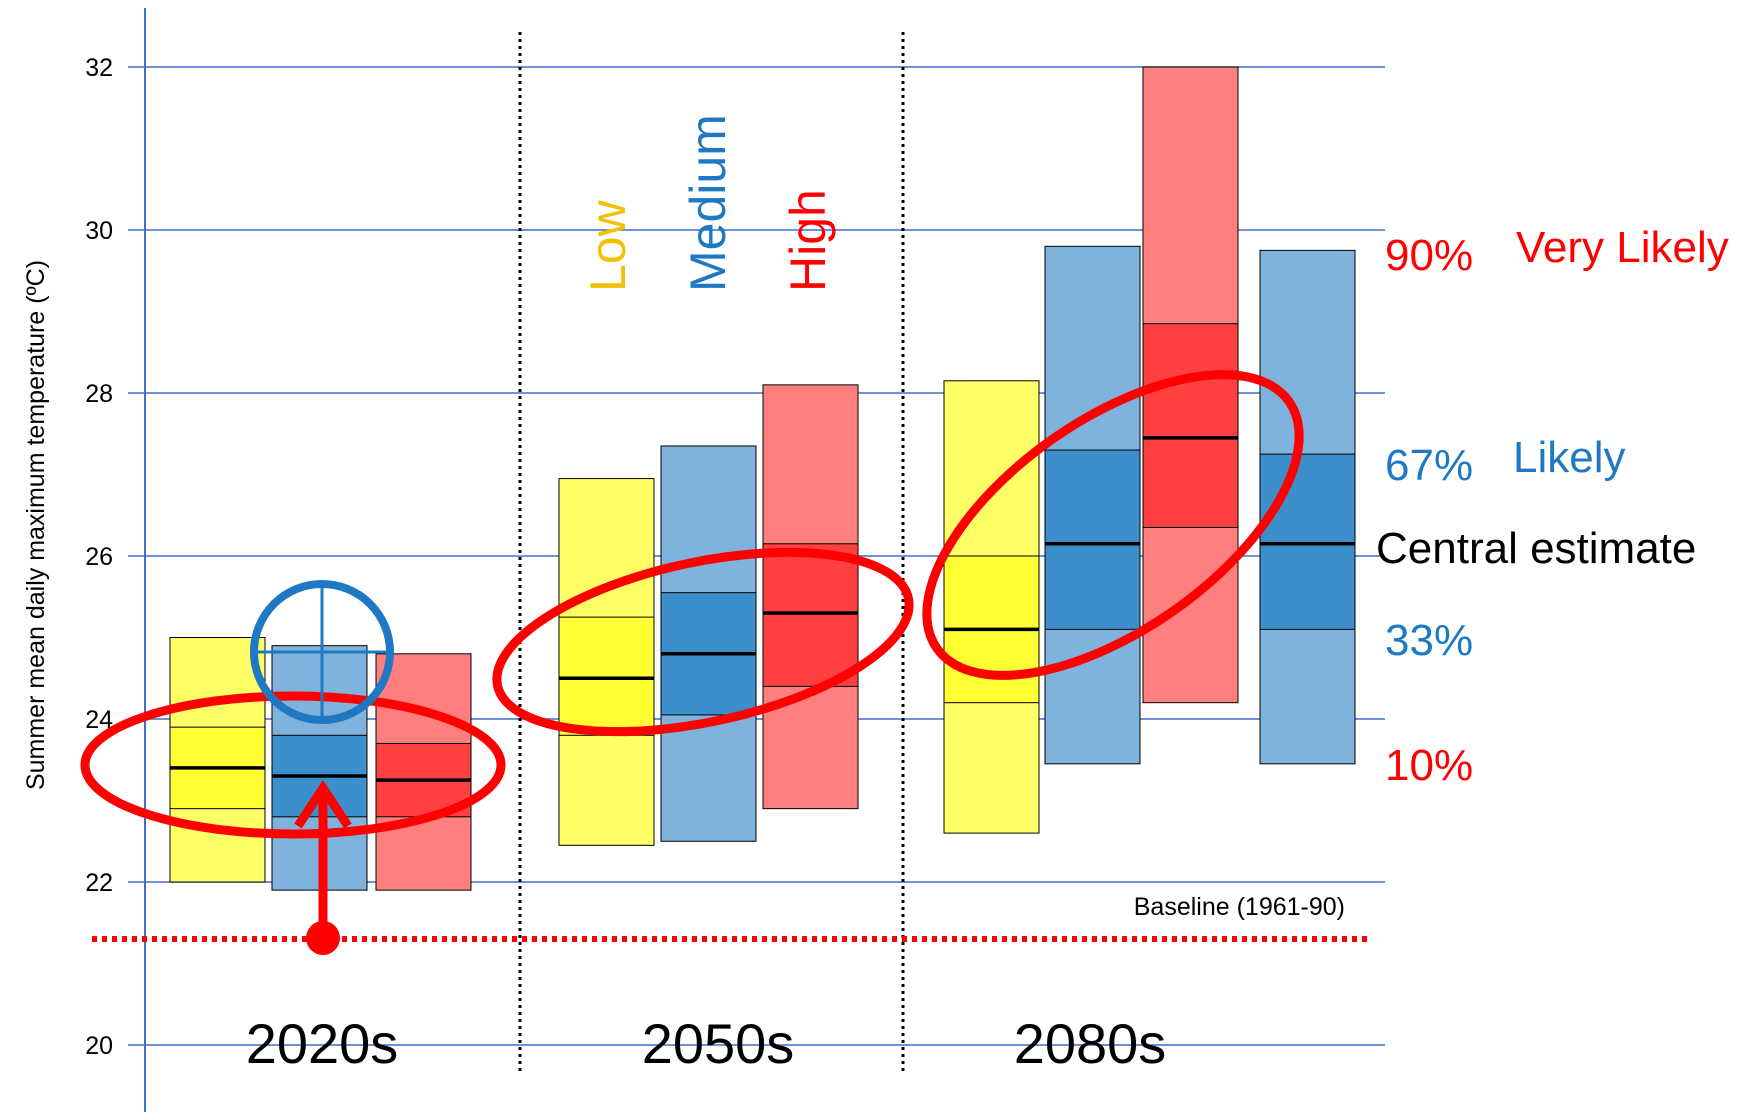 This screenshot has height=1117, width=1752. What do you see at coordinates (99, 557) in the screenshot?
I see `y-tick-label-26: 26` at bounding box center [99, 557].